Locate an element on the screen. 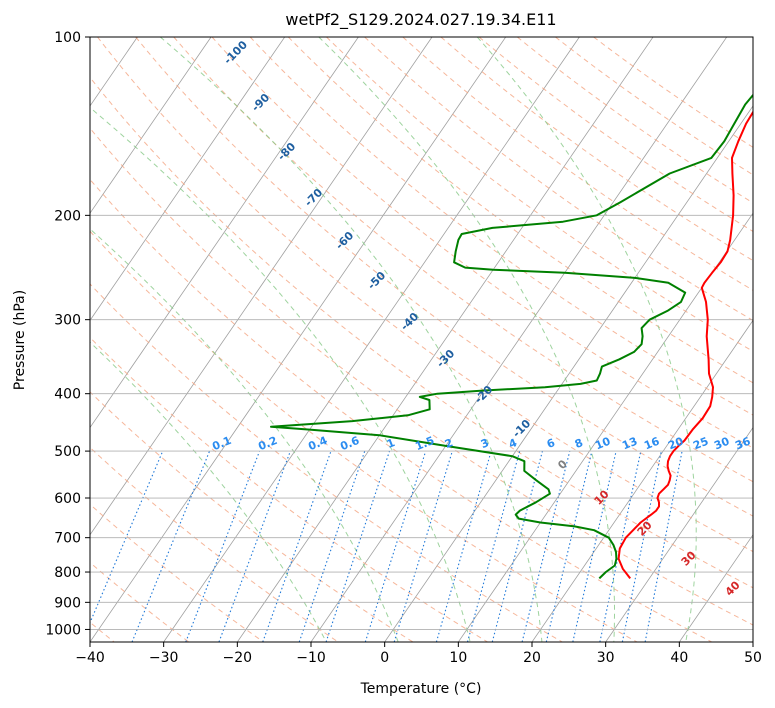 The width and height of the screenshot is (775, 708). x-tick-label: 20 is located at coordinates (532, 658).